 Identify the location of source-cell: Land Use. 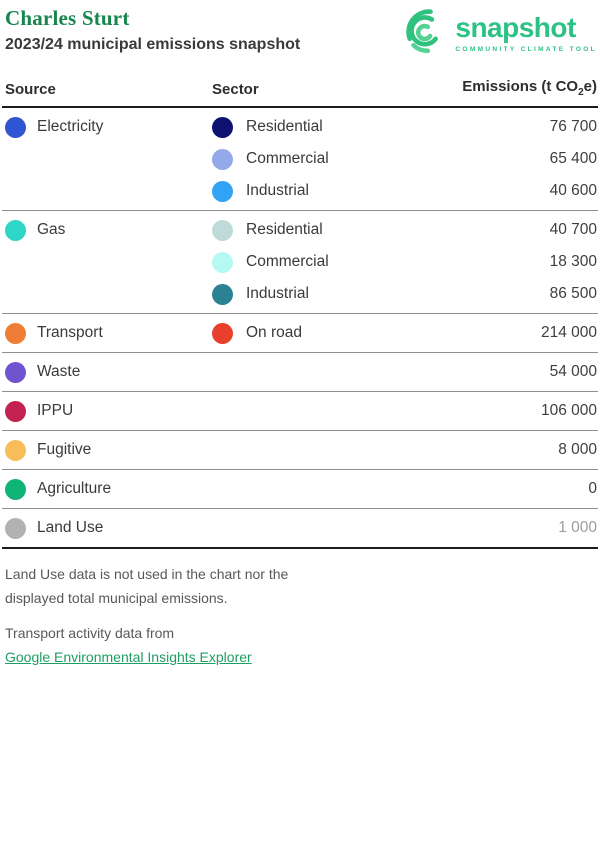
(108, 528).